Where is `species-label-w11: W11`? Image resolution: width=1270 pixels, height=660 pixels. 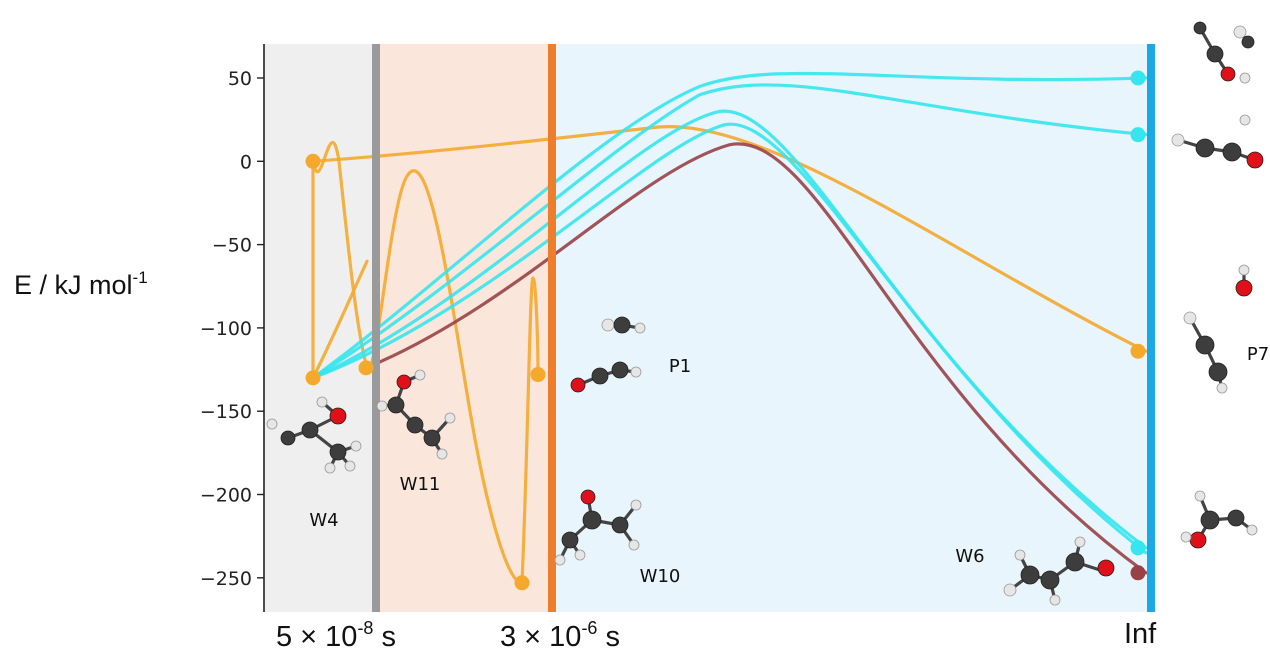
species-label-w11: W11 is located at coordinates (420, 484).